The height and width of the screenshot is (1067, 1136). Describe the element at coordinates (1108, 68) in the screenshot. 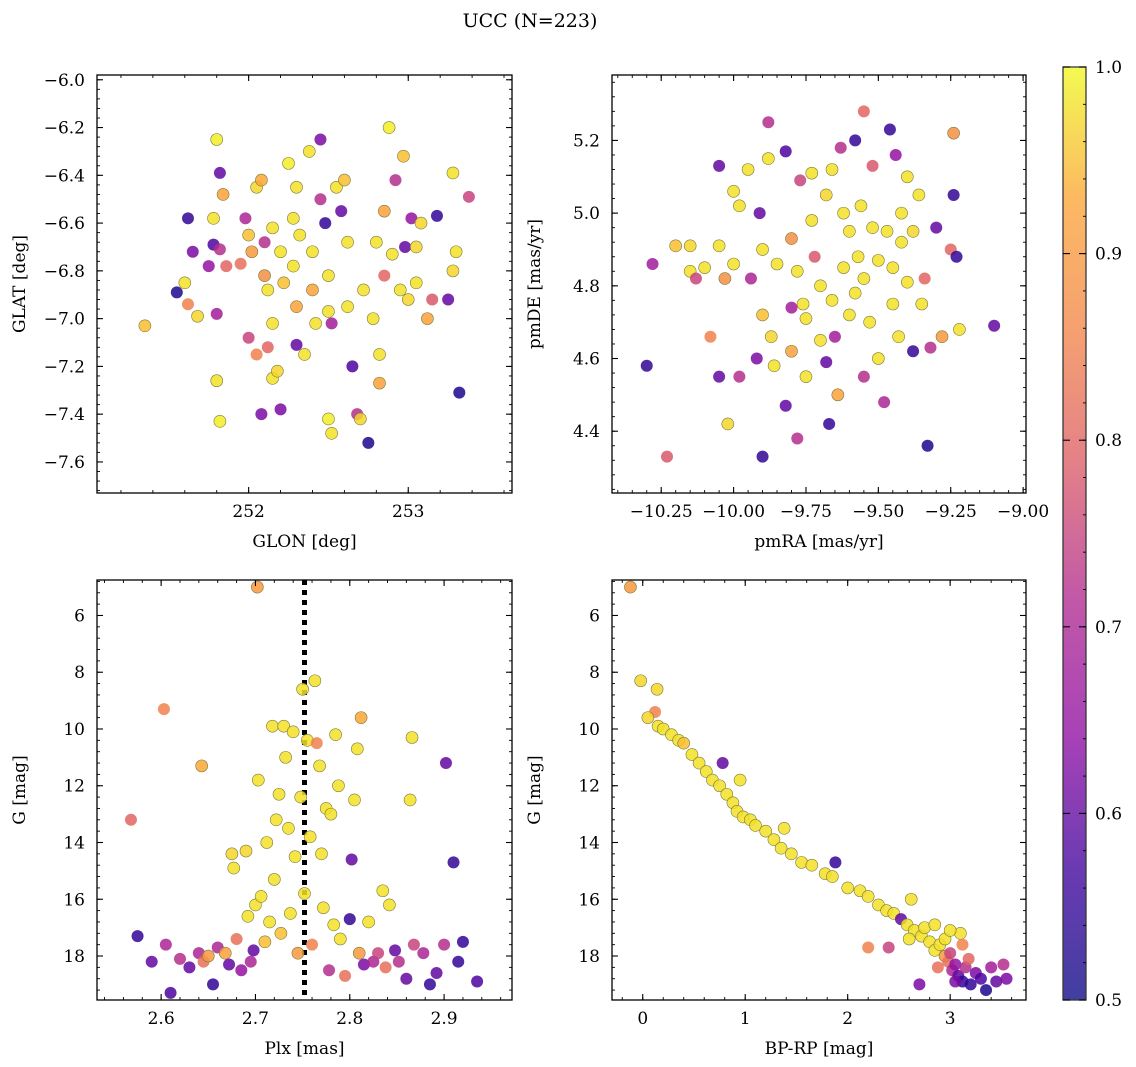

I see `colorbar-tick-label: 1.0` at that location.